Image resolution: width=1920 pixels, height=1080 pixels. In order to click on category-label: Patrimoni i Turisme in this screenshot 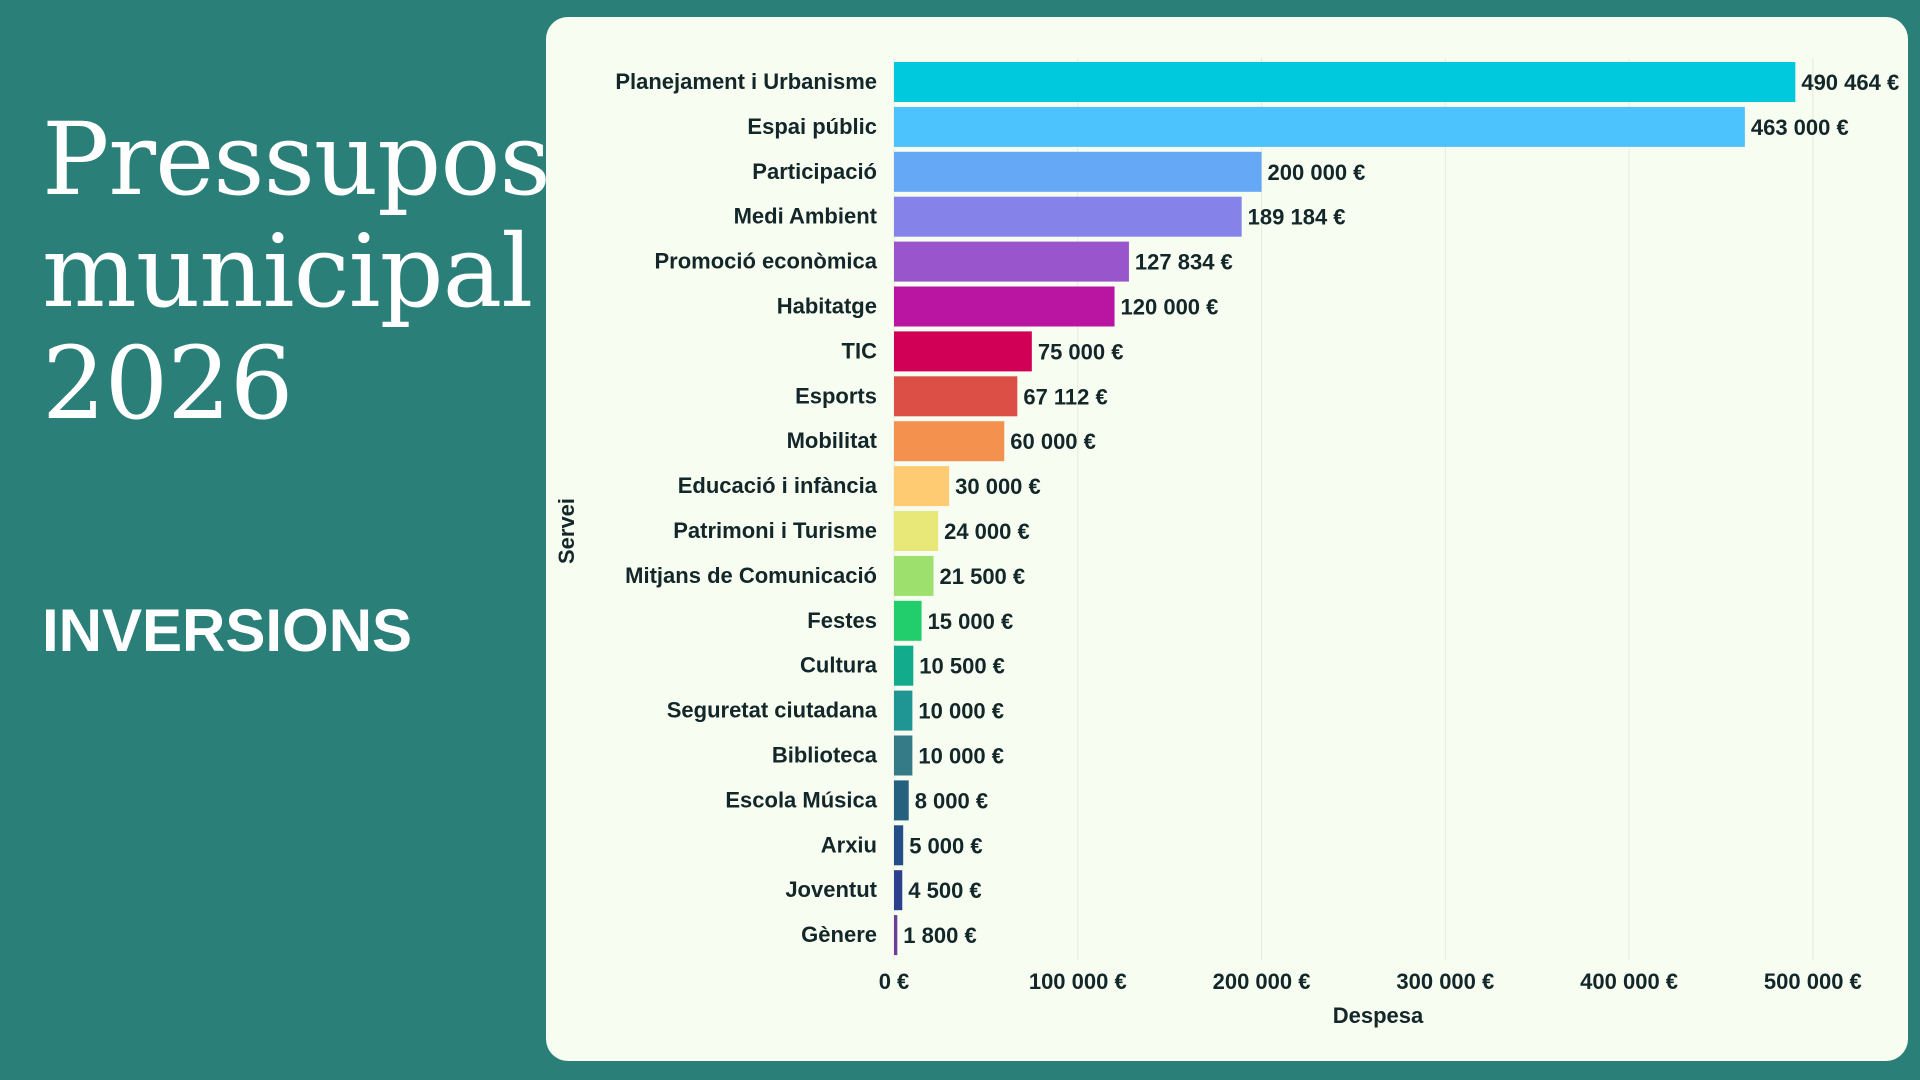, I will do `click(775, 530)`.